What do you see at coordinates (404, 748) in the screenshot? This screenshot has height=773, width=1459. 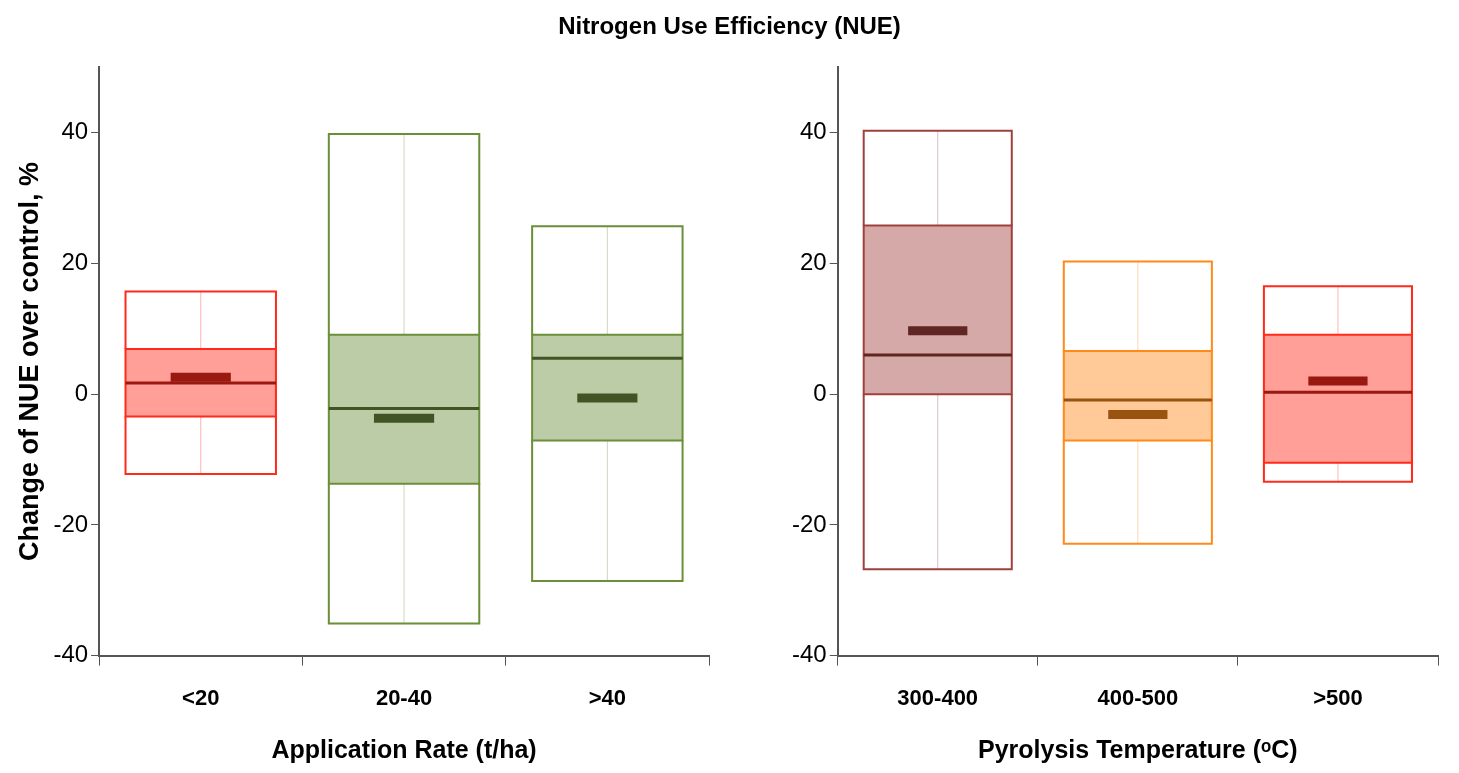 I see `x-axis-title: Application Rate (t/ha)` at bounding box center [404, 748].